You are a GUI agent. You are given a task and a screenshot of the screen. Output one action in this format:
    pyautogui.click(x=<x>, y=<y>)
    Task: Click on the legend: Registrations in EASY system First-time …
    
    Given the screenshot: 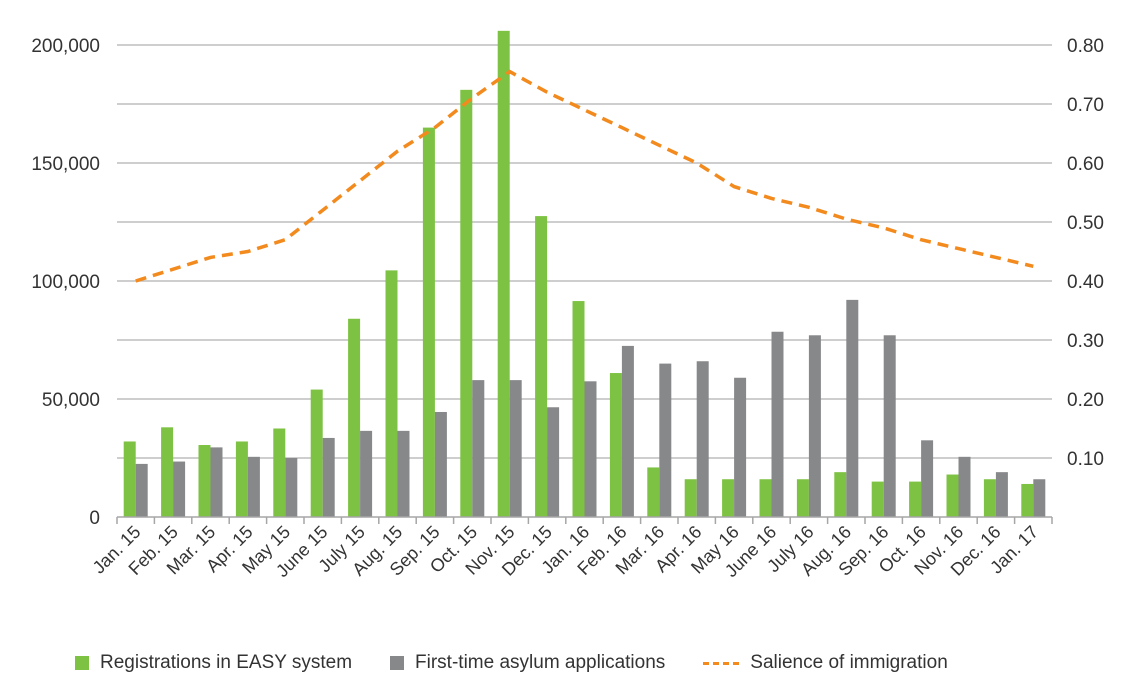 What is the action you would take?
    pyautogui.click(x=530, y=663)
    